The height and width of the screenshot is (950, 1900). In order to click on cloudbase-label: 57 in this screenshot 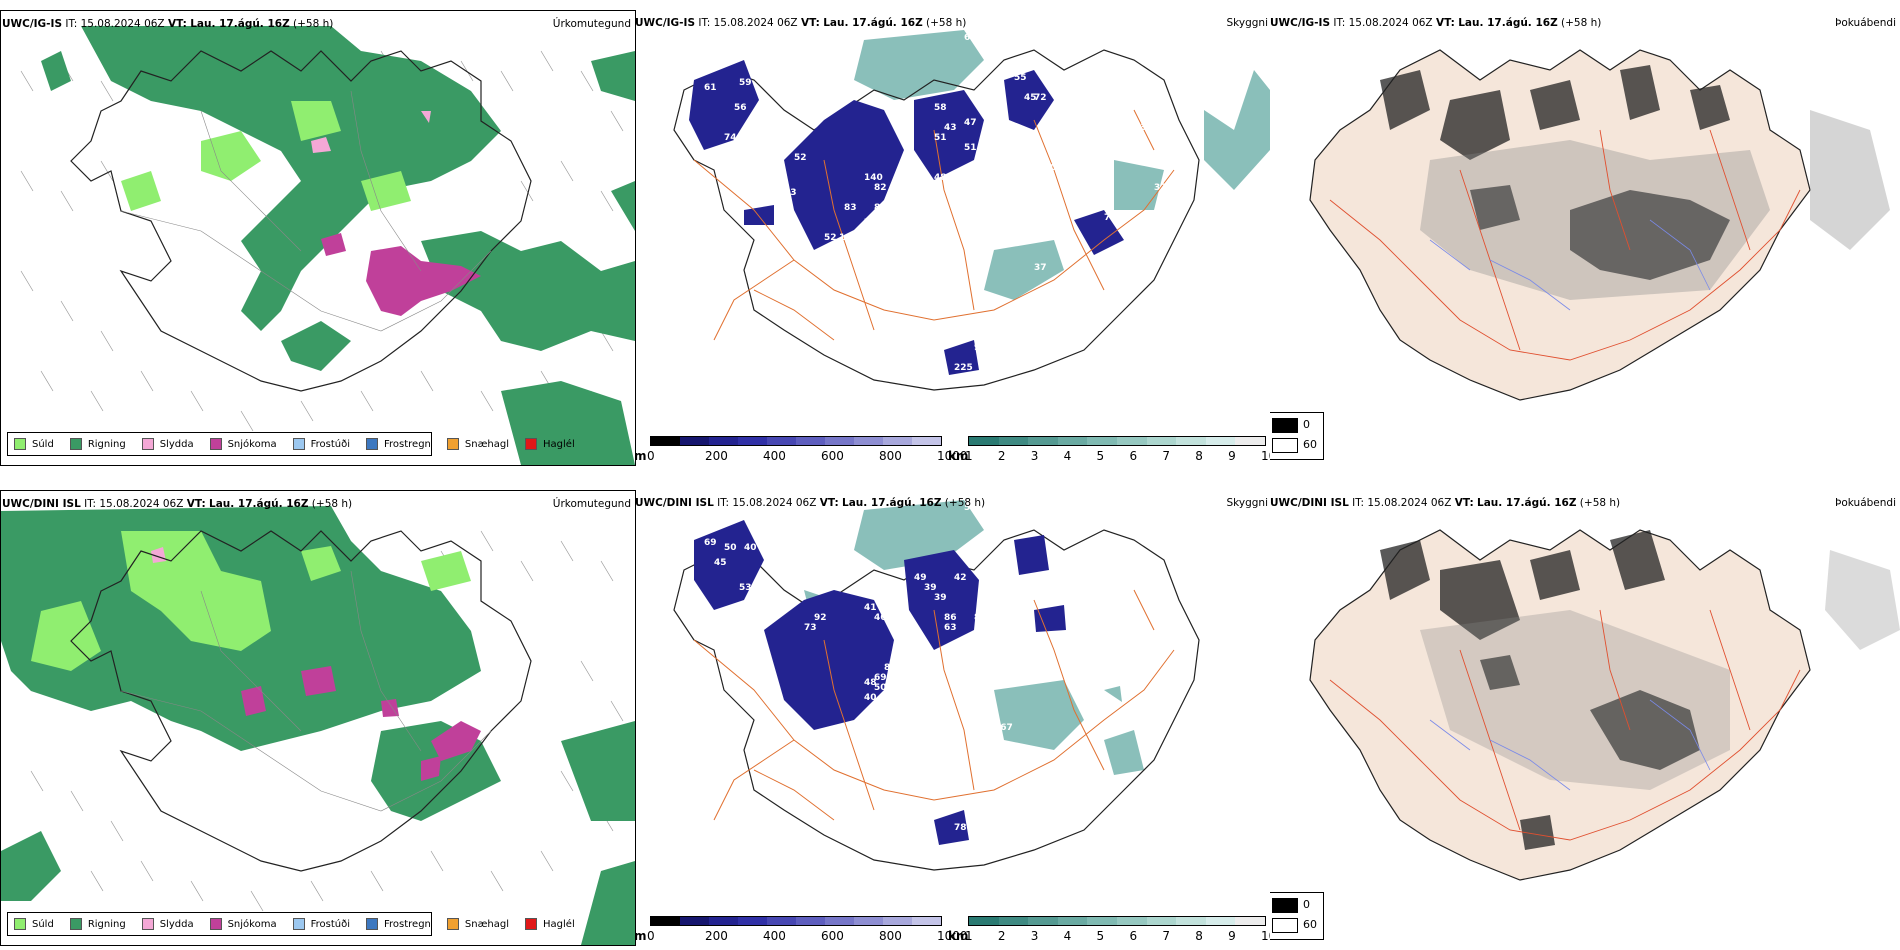, I will do `click(920, 668)`.